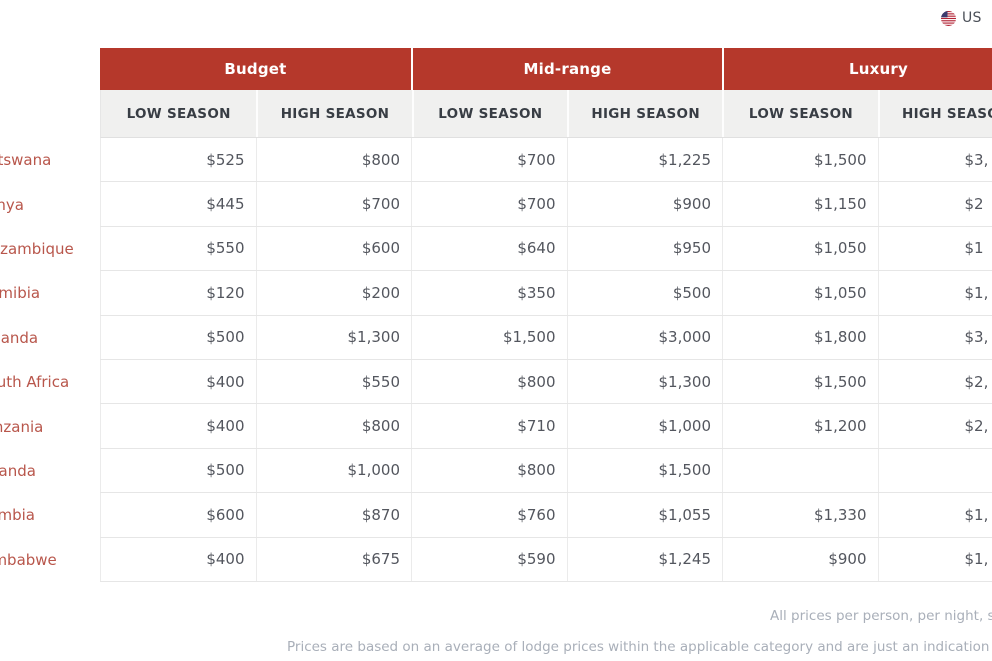 The image size is (992, 661). What do you see at coordinates (800, 204) in the screenshot?
I see `price-cell: $1,150` at bounding box center [800, 204].